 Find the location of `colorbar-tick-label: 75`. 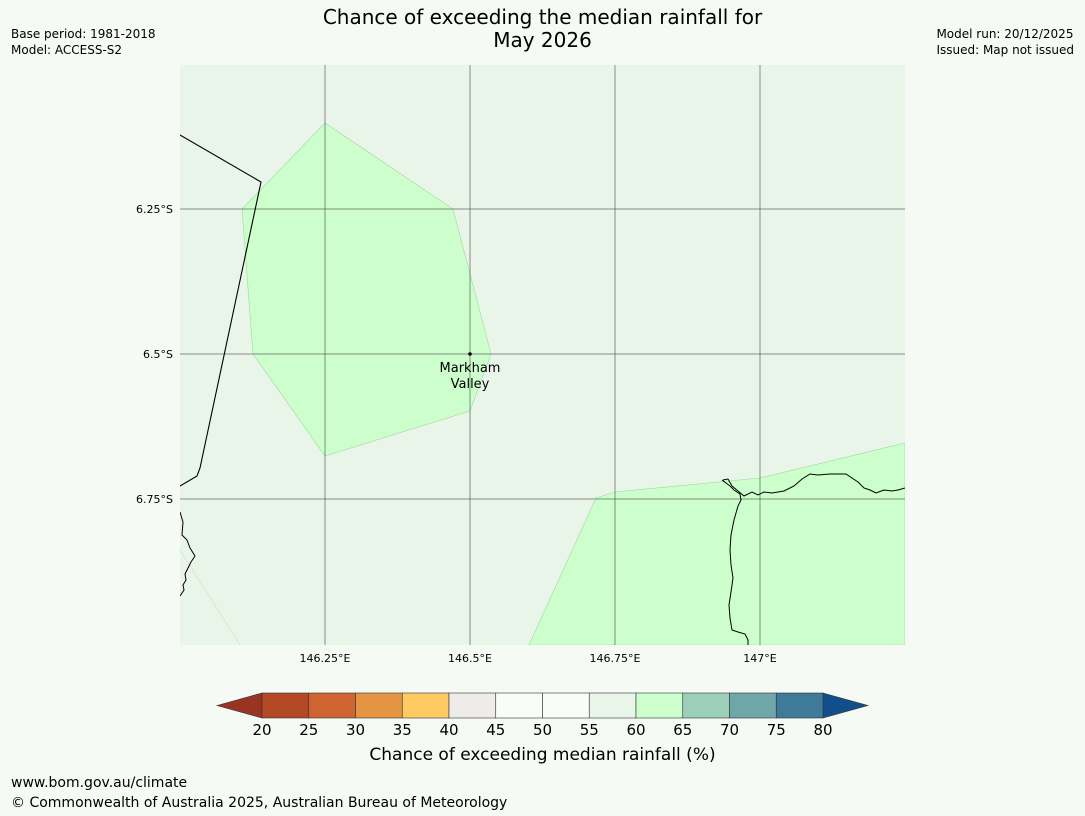

colorbar-tick-label: 75 is located at coordinates (776, 730).